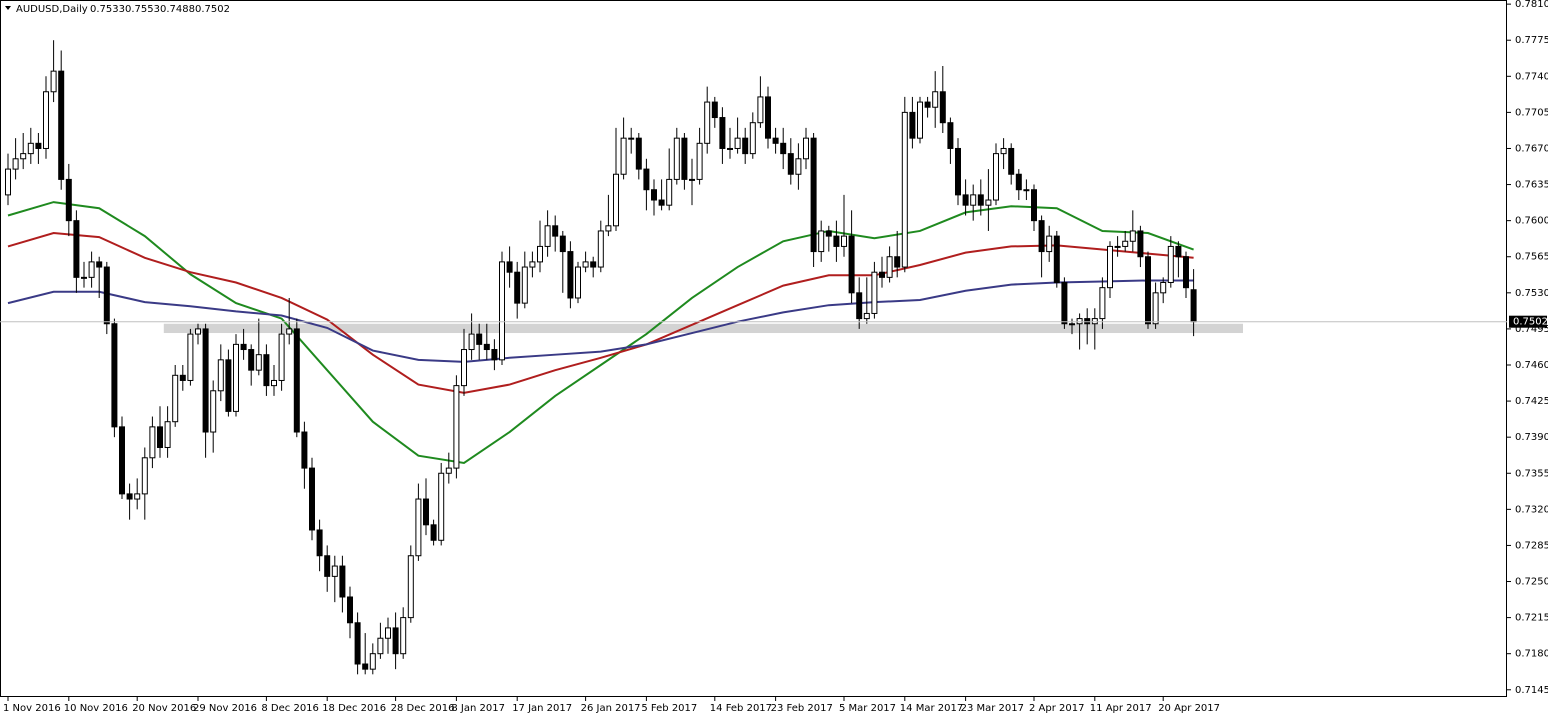 This screenshot has width=1548, height=718. I want to click on moving-average, so click(600, 321).